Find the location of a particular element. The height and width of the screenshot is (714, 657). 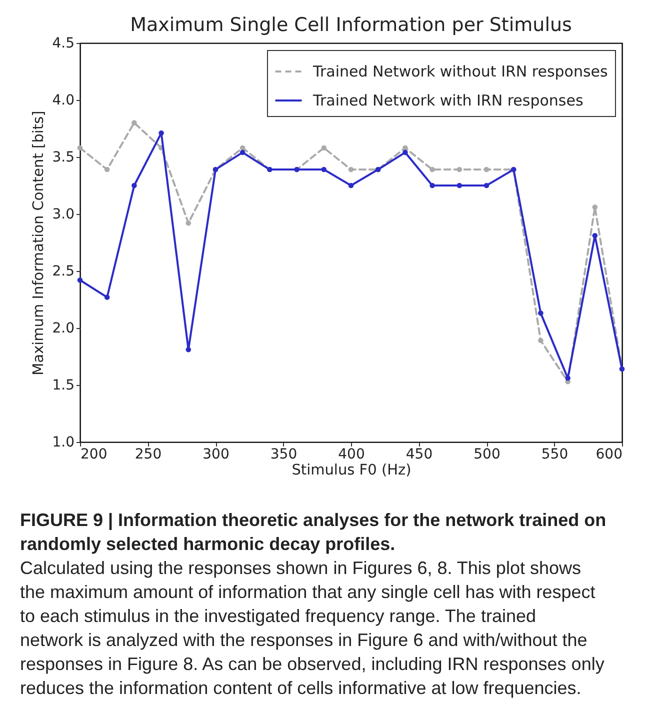

legend-label: Trained Network without IRN responses is located at coordinates (460, 71).